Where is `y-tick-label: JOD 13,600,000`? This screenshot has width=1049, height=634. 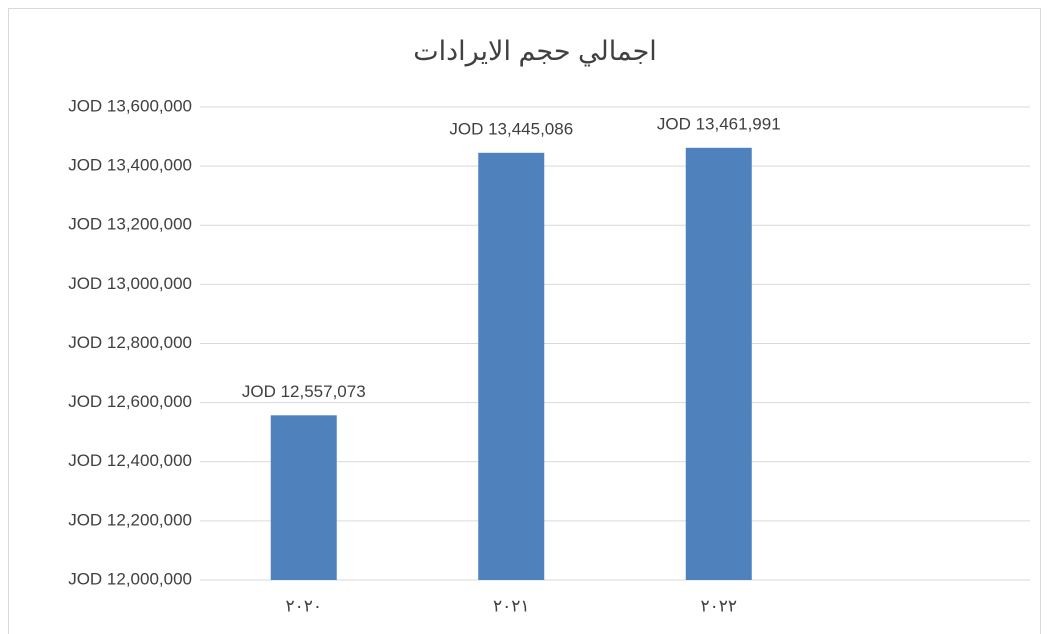 y-tick-label: JOD 13,600,000 is located at coordinates (130, 105).